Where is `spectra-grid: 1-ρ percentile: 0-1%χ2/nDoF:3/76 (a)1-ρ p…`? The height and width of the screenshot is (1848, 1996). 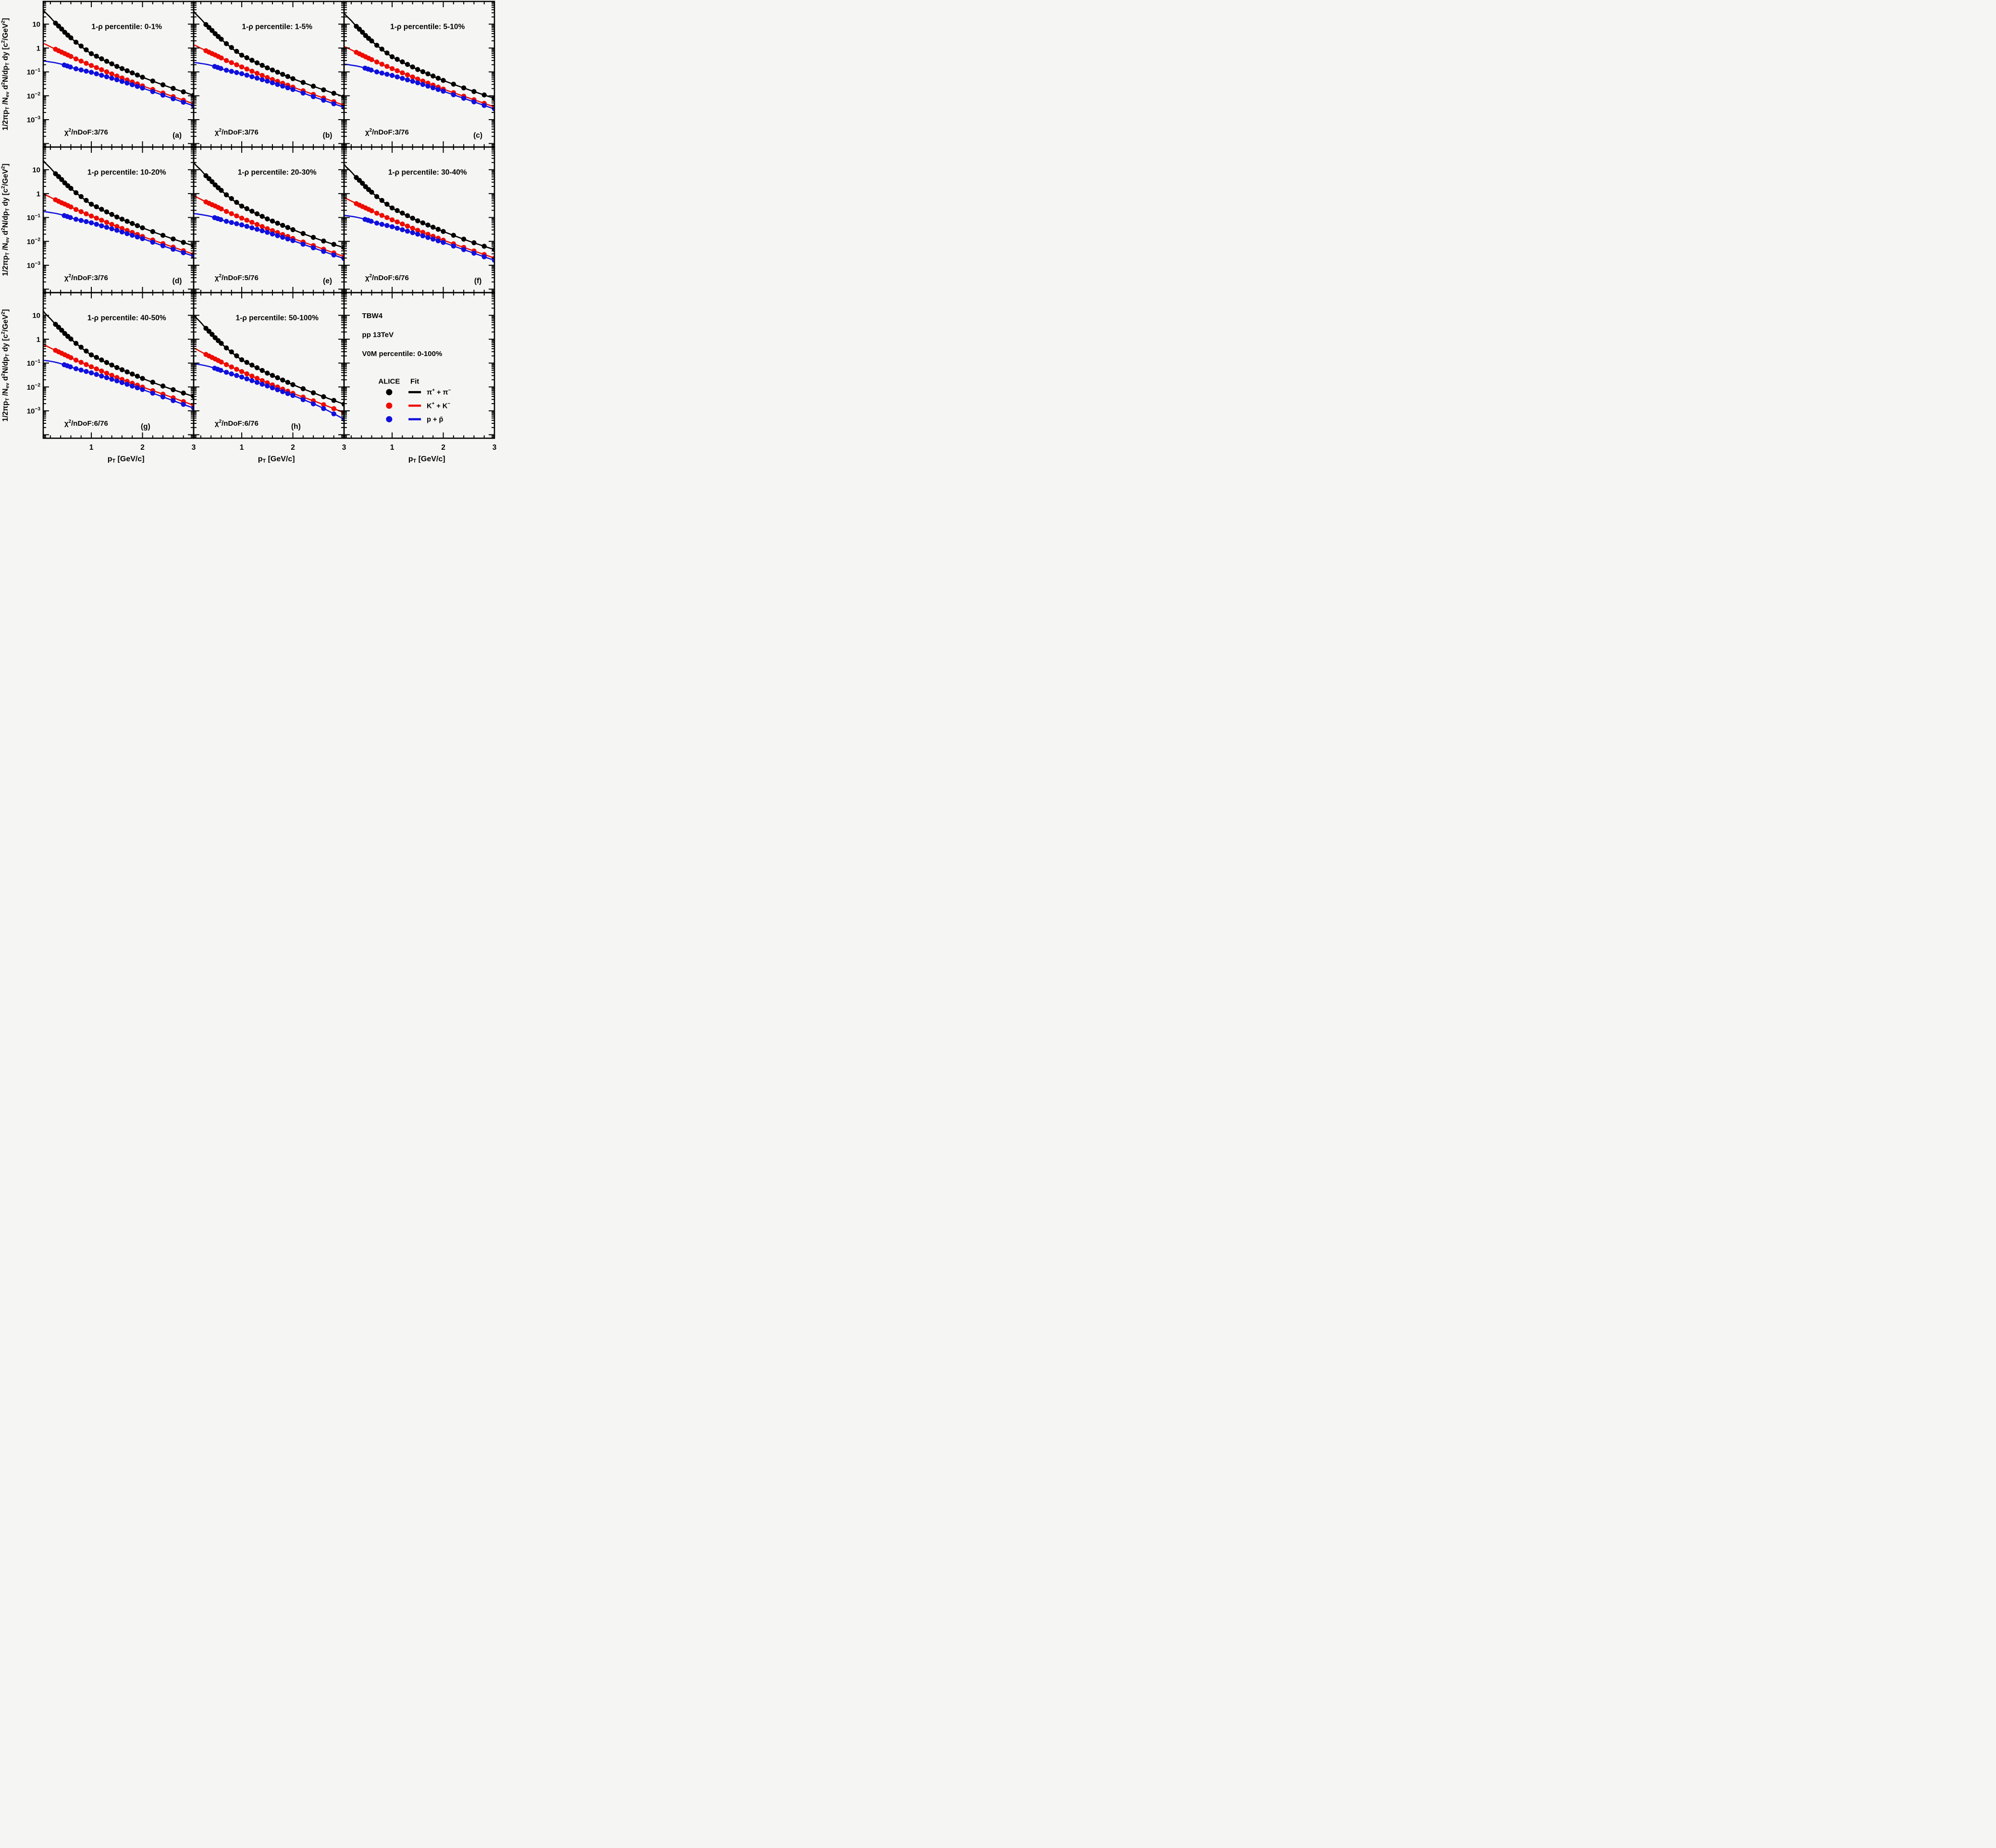
spectra-grid: 1-ρ percentile: 0-1%χ2/nDoF:3/76 (a)1-ρ p… is located at coordinates (250, 232).